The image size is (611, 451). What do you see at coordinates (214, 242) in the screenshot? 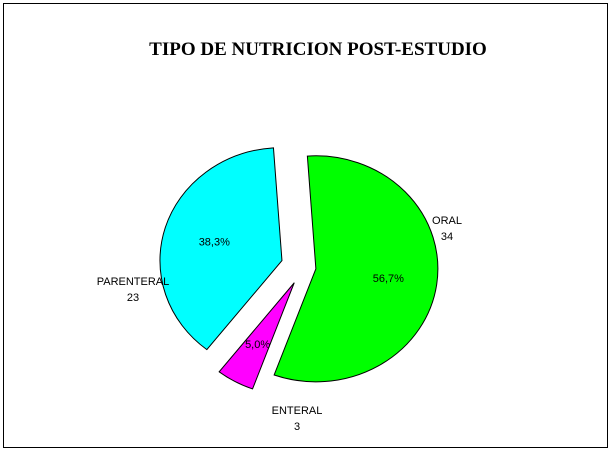
I see `percent-label-parenteral: 38,3%` at bounding box center [214, 242].